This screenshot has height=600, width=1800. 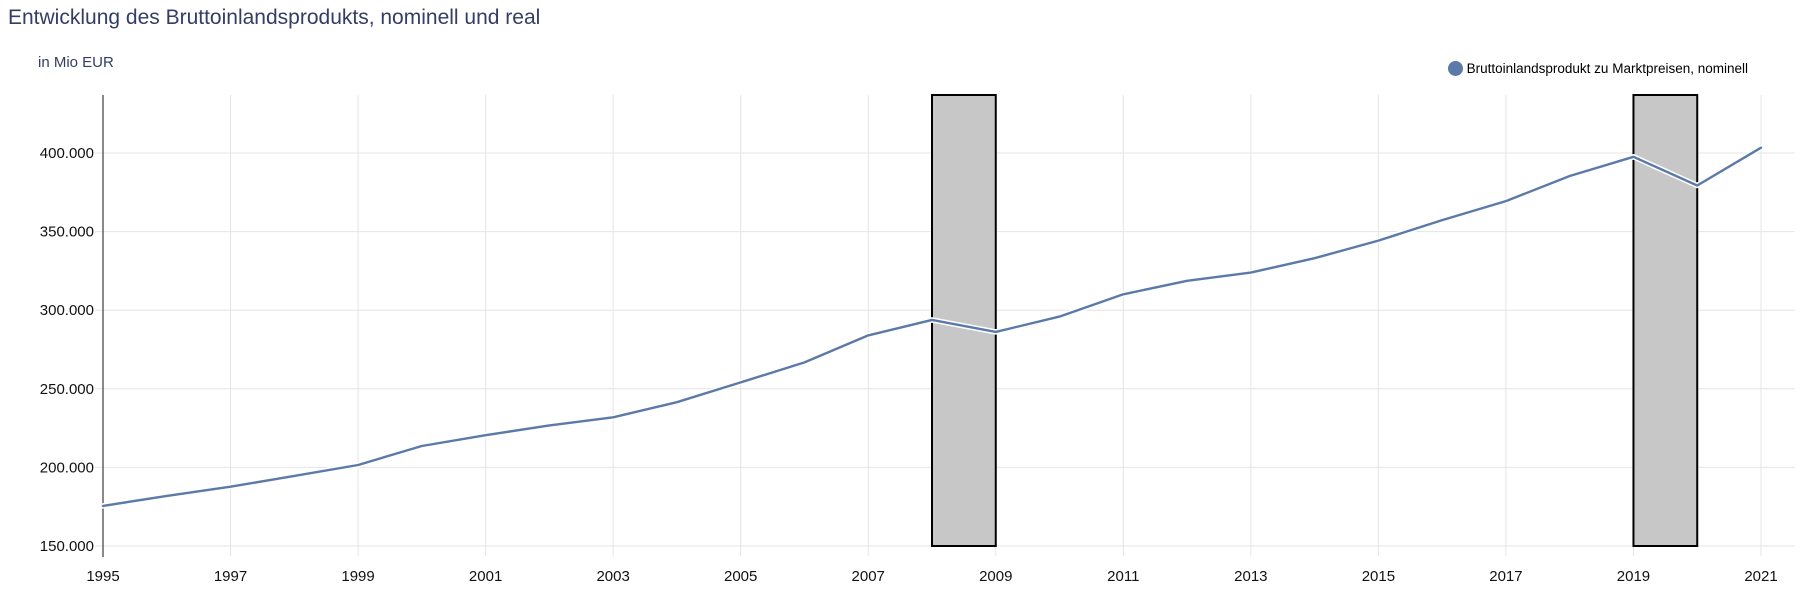 I want to click on y-tick-label: 300.000, so click(x=67, y=310).